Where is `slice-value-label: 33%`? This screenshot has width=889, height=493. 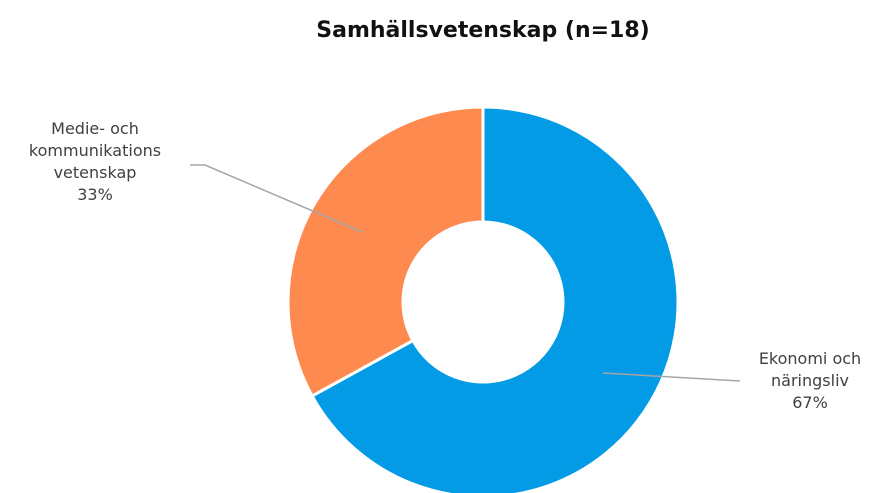
slice-value-label: 33% is located at coordinates (95, 194).